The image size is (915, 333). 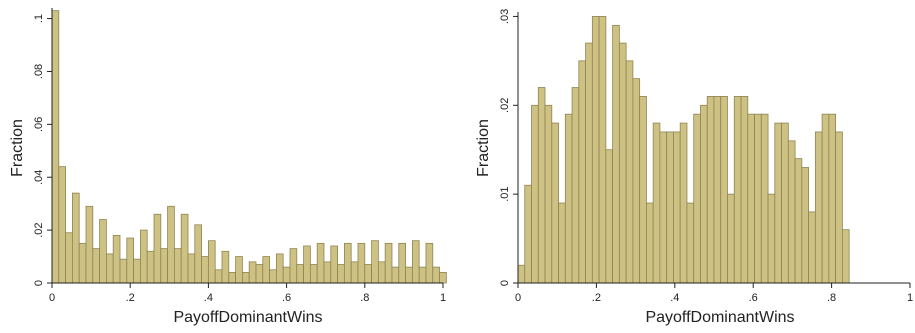 I want to click on left-y-tick-label: .06, so click(x=39, y=124).